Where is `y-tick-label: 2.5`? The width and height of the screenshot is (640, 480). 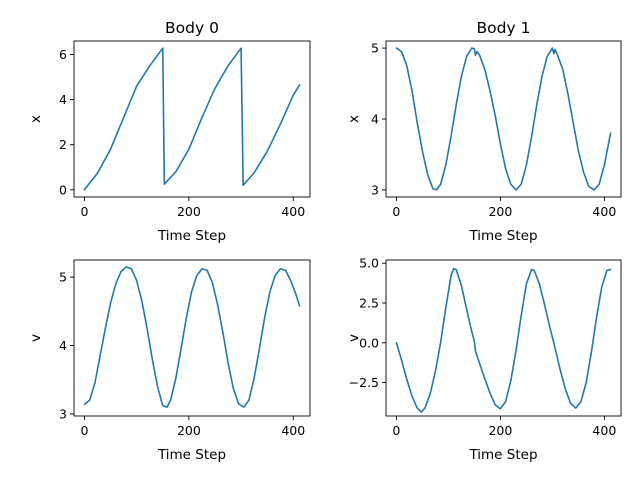 y-tick-label: 2.5 is located at coordinates (369, 302).